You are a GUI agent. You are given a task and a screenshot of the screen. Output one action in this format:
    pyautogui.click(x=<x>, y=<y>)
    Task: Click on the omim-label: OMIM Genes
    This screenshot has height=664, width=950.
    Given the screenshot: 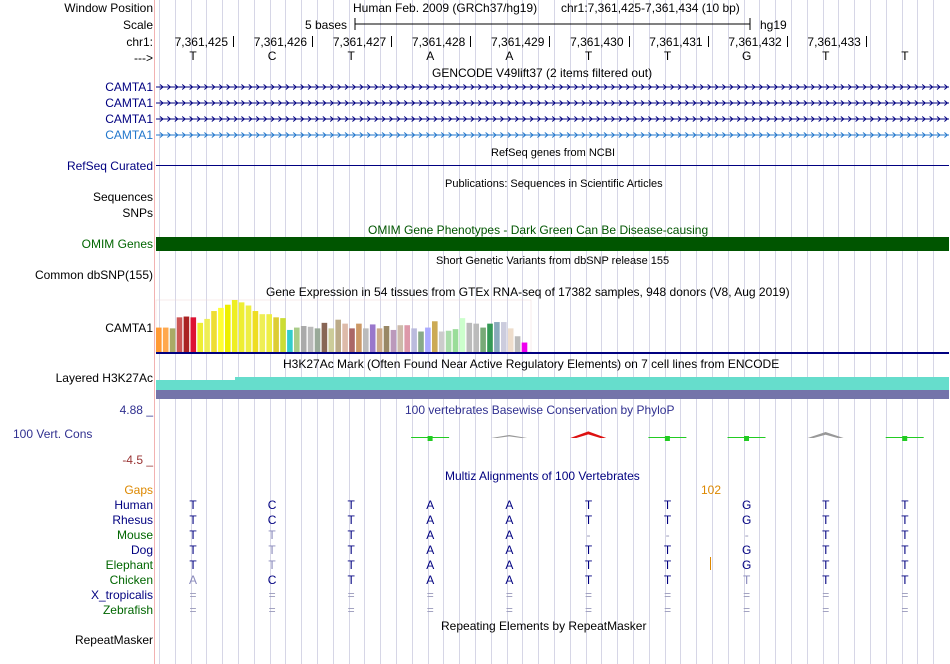 What is the action you would take?
    pyautogui.click(x=117, y=244)
    